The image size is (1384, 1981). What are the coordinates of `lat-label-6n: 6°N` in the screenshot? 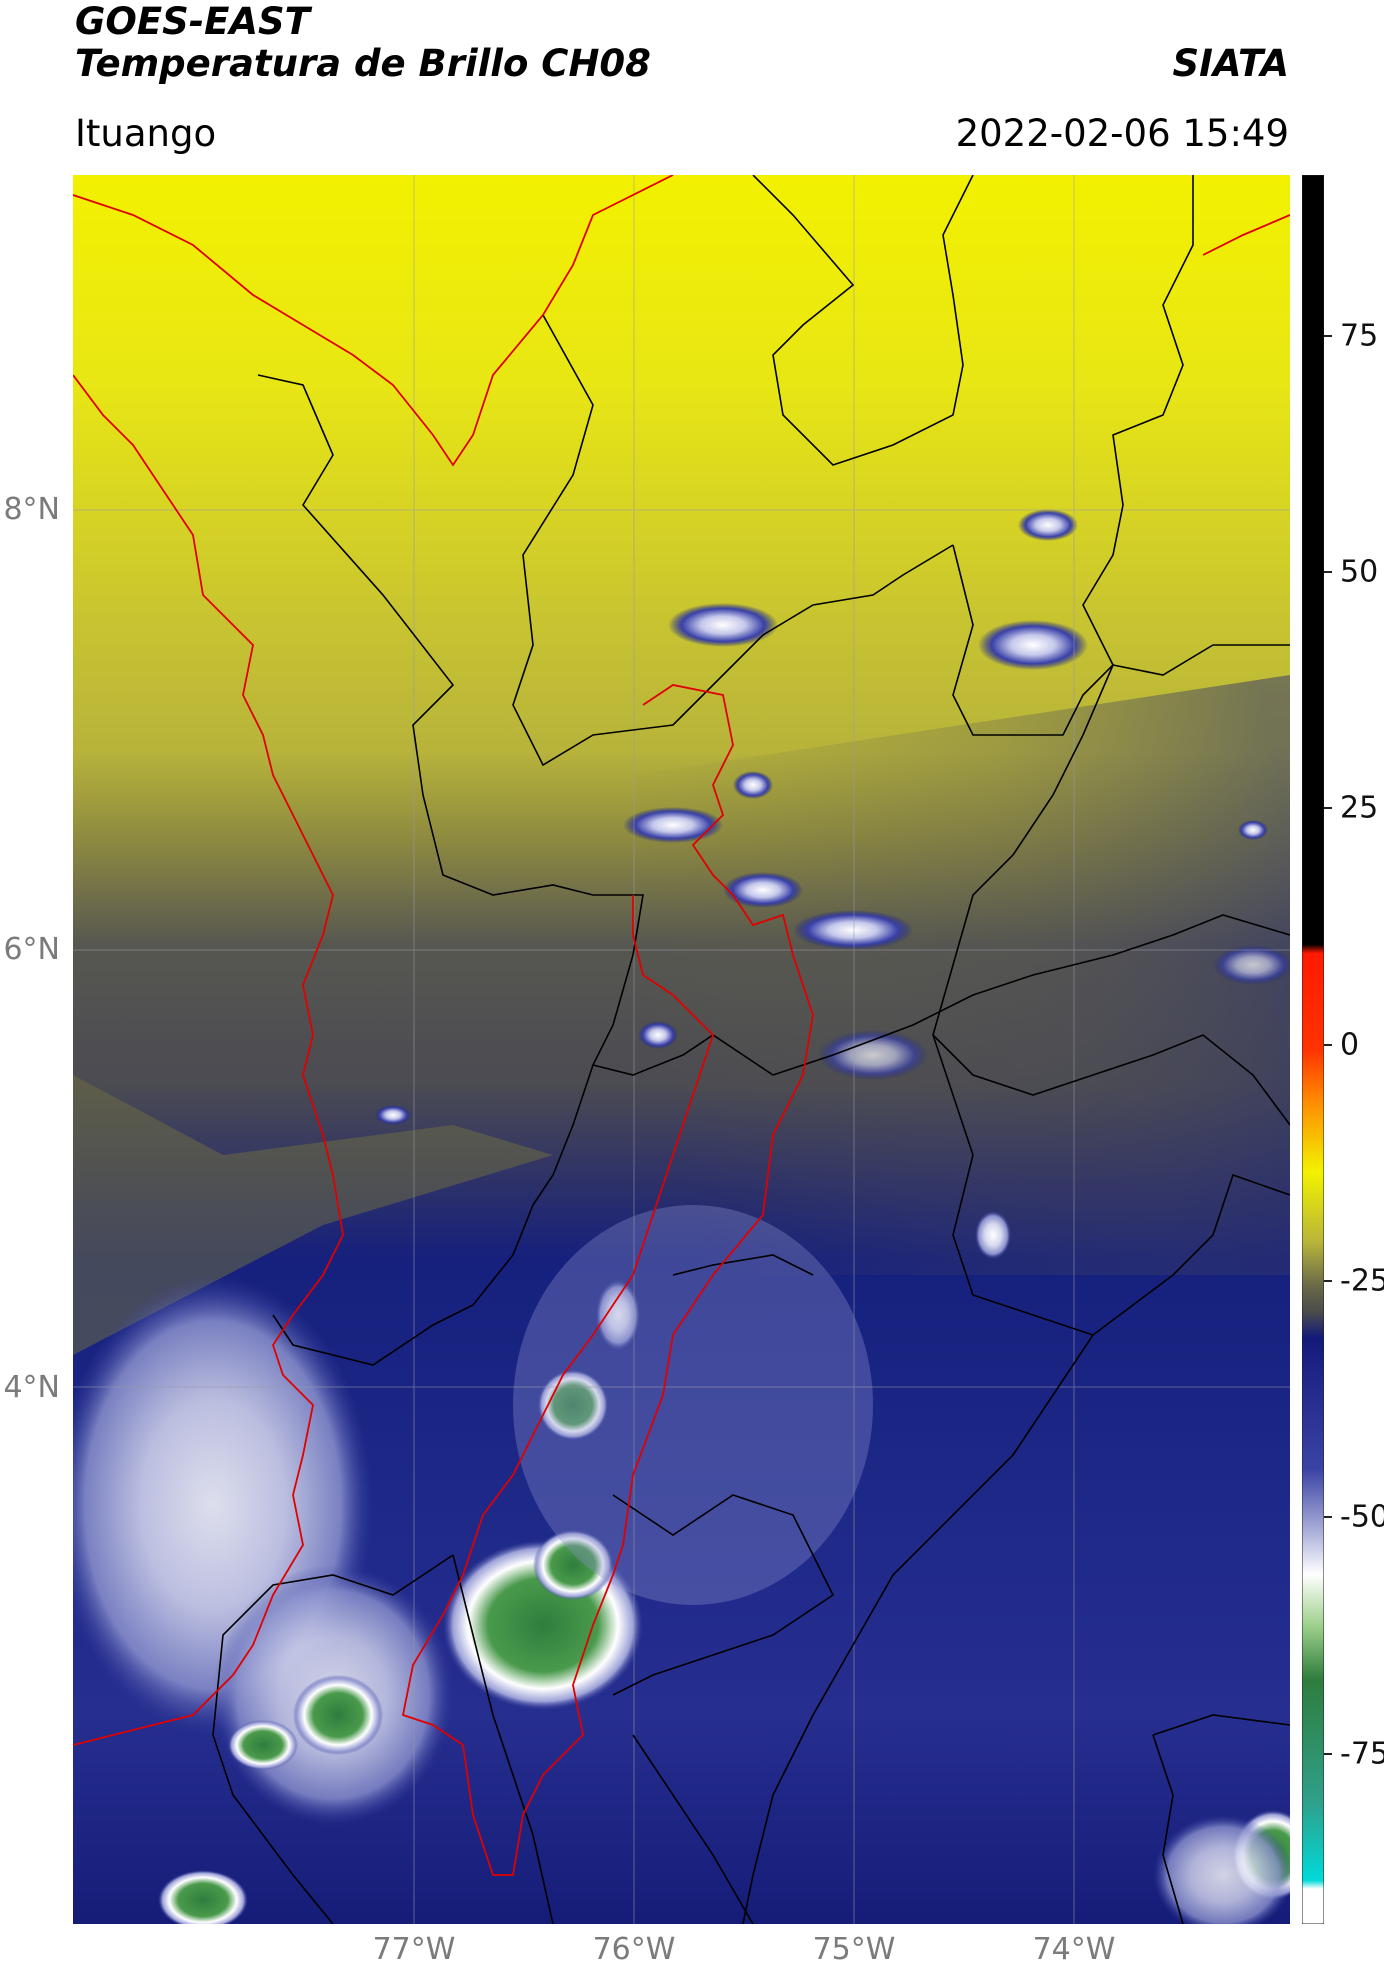 It's located at (31, 949).